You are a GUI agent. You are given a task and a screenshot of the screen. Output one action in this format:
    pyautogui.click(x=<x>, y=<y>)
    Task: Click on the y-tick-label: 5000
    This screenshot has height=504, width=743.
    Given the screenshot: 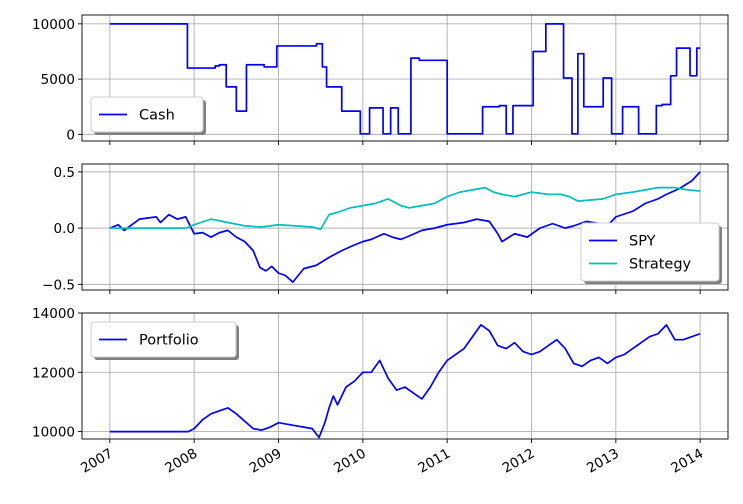 What is the action you would take?
    pyautogui.click(x=58, y=80)
    